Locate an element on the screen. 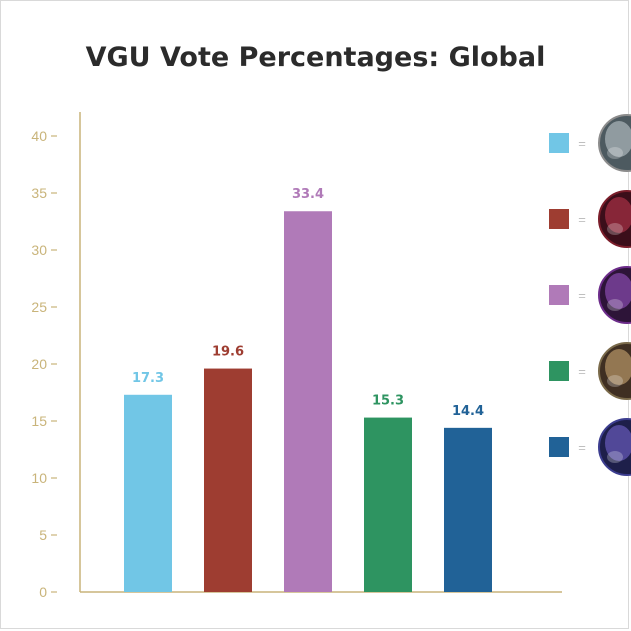  y-tick-label: 40 is located at coordinates (39, 136).